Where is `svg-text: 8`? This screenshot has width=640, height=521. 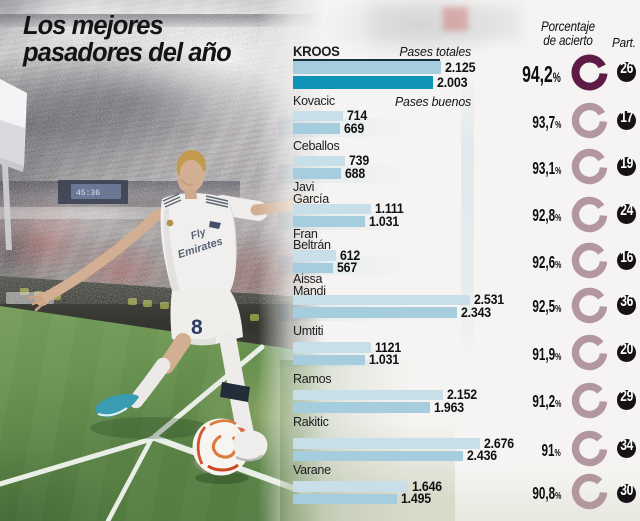
svg-text: 8 is located at coordinates (197, 327).